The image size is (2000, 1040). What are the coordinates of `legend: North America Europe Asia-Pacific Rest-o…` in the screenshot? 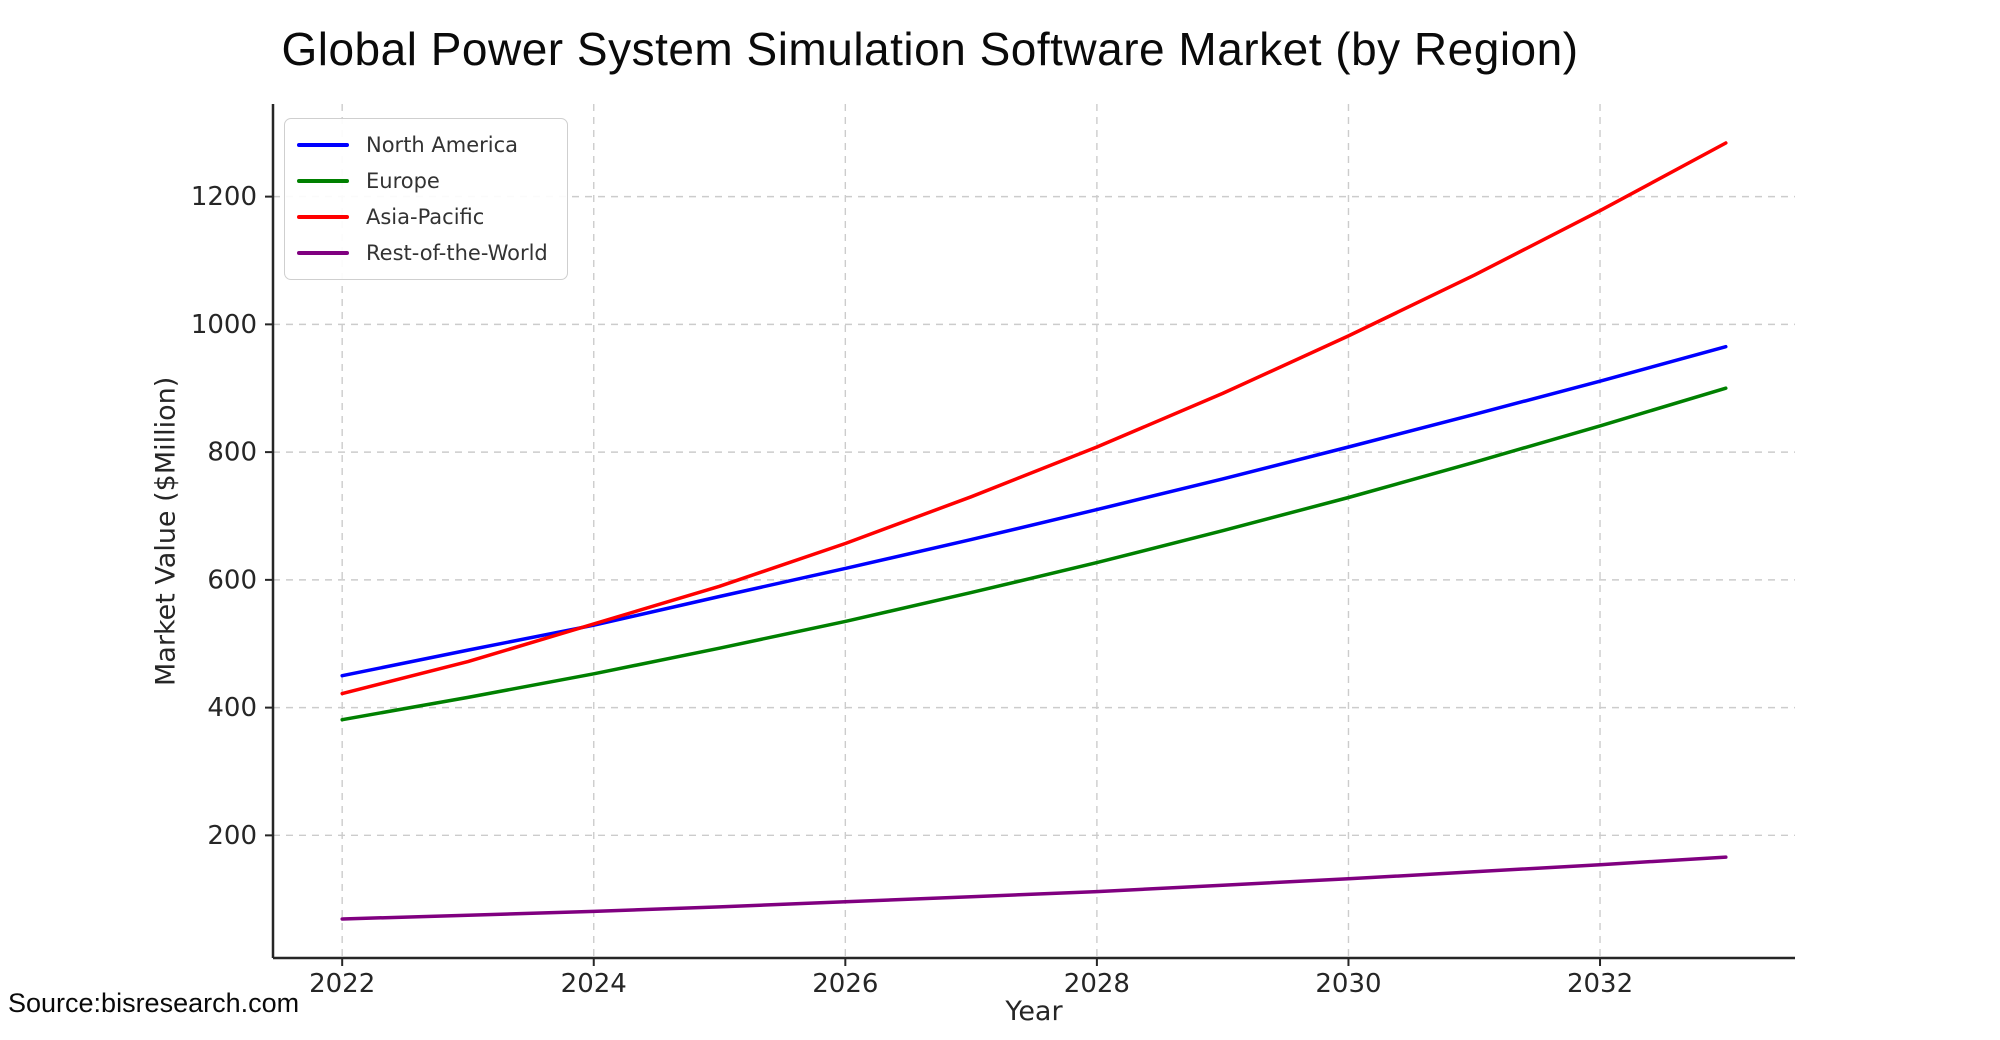 It's located at (426, 199).